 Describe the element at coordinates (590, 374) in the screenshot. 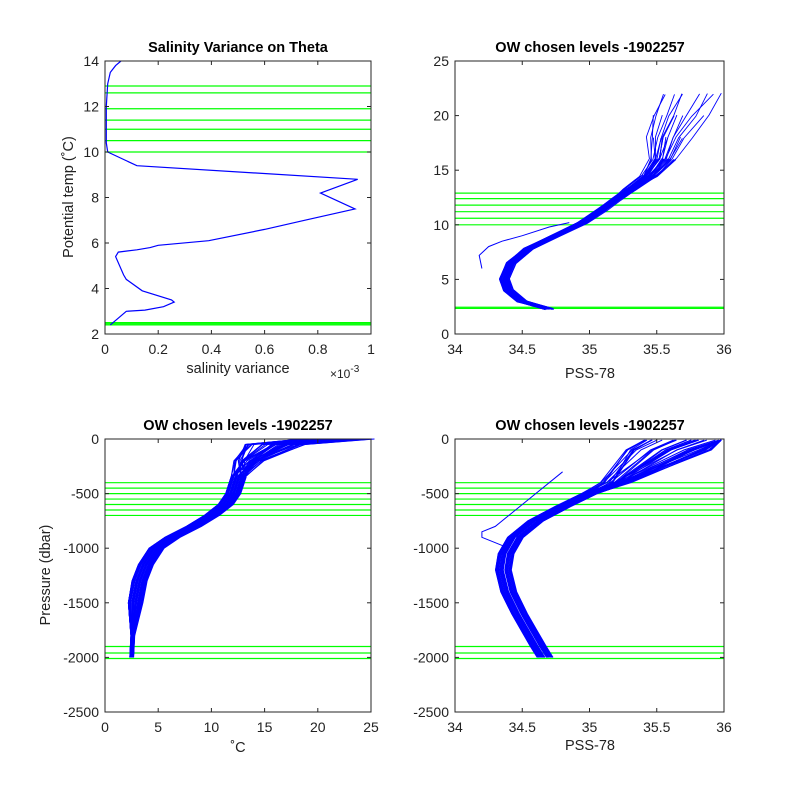

I see `panel2-xlabel: PSS-78` at that location.